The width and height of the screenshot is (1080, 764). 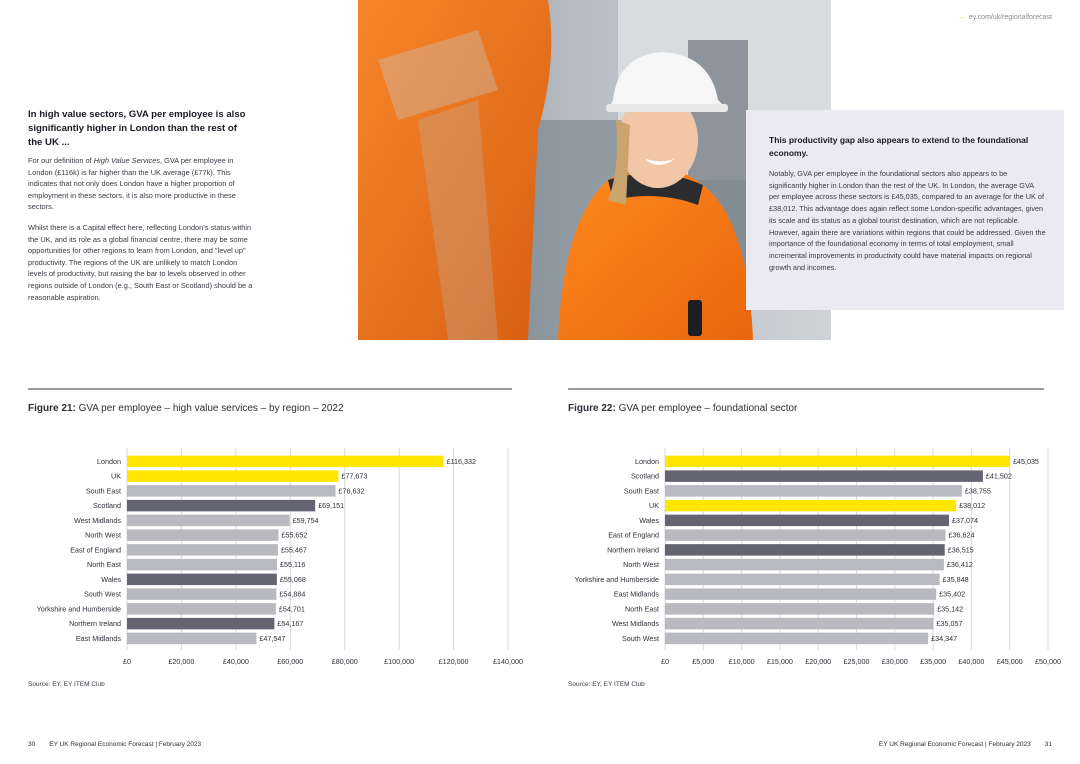 What do you see at coordinates (294, 549) in the screenshot?
I see `value-label: £55,467` at bounding box center [294, 549].